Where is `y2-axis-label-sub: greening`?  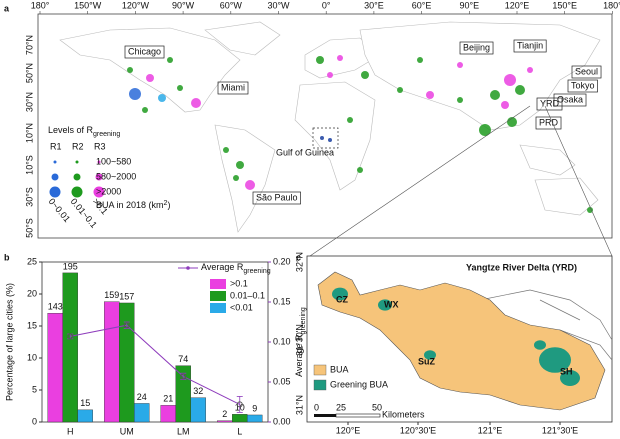 y2-axis-label-sub: greening is located at coordinates (303, 320).